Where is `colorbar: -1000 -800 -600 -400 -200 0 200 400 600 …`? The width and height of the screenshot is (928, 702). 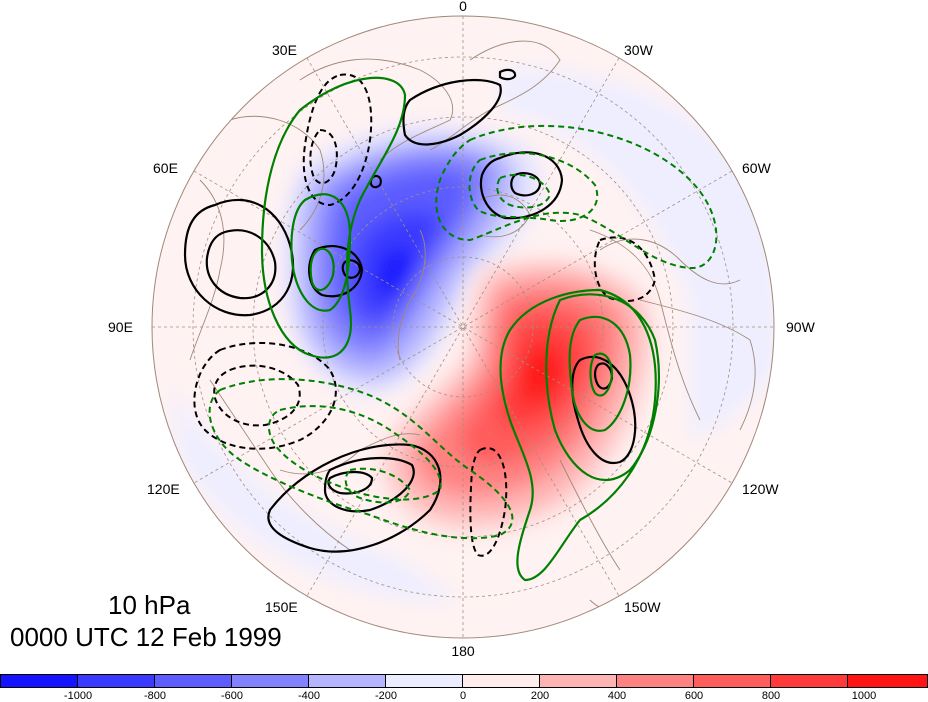
colorbar: -1000 -800 -600 -400 -200 0 200 400 600 … is located at coordinates (464, 688).